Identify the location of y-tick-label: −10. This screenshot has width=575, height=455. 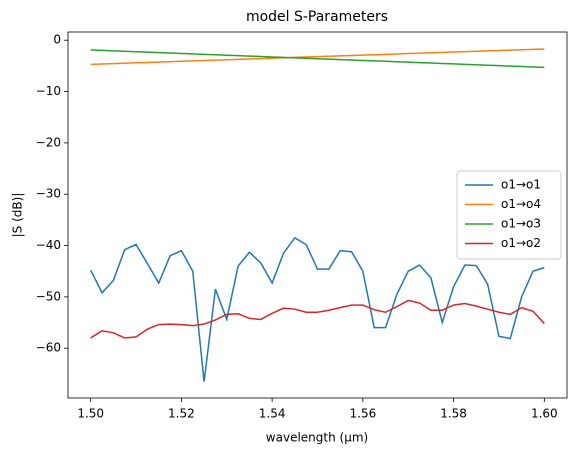
(48, 91).